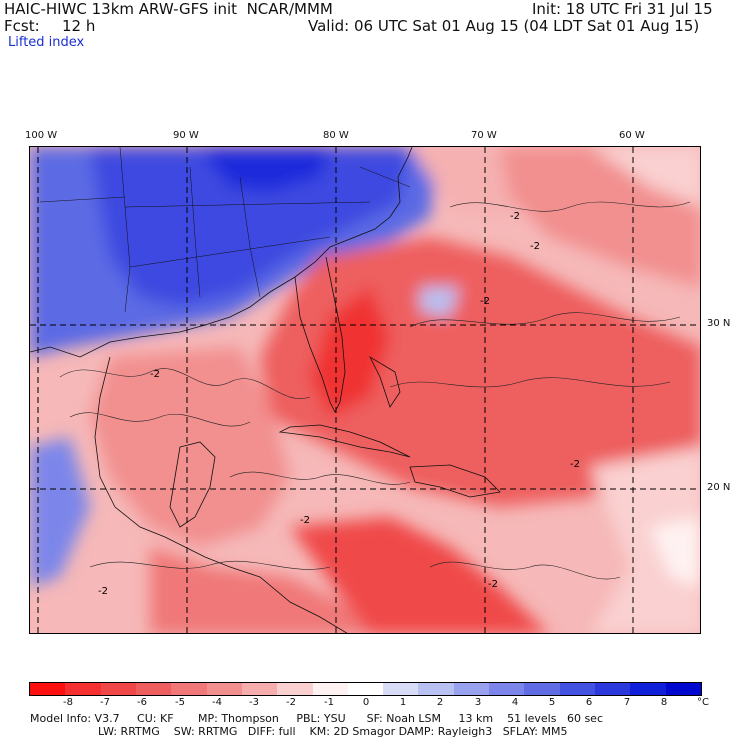 This screenshot has width=740, height=740. What do you see at coordinates (403, 702) in the screenshot?
I see `colorbar-tick: 1` at bounding box center [403, 702].